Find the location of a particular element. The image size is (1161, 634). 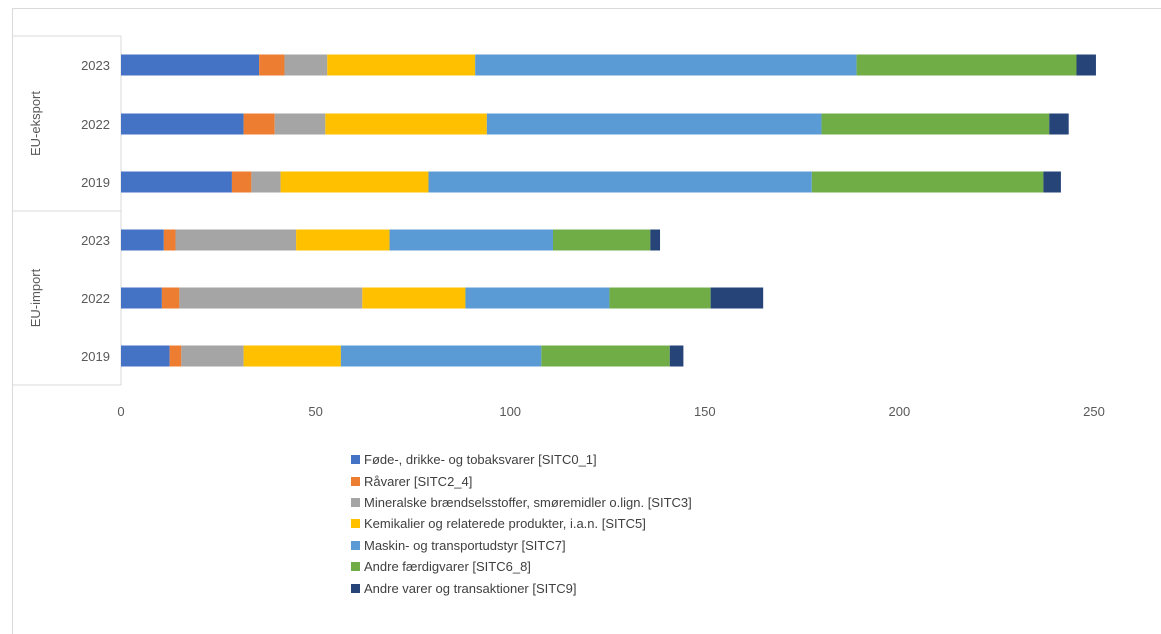

legend-item: Råvarer [SITC2_4] is located at coordinates (521, 480).